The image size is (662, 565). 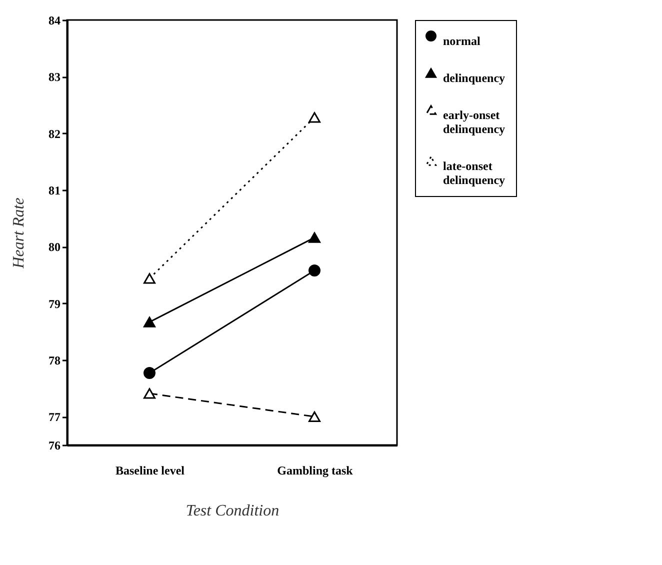 What do you see at coordinates (474, 122) in the screenshot?
I see `legend-label: early-onset delinquency` at bounding box center [474, 122].